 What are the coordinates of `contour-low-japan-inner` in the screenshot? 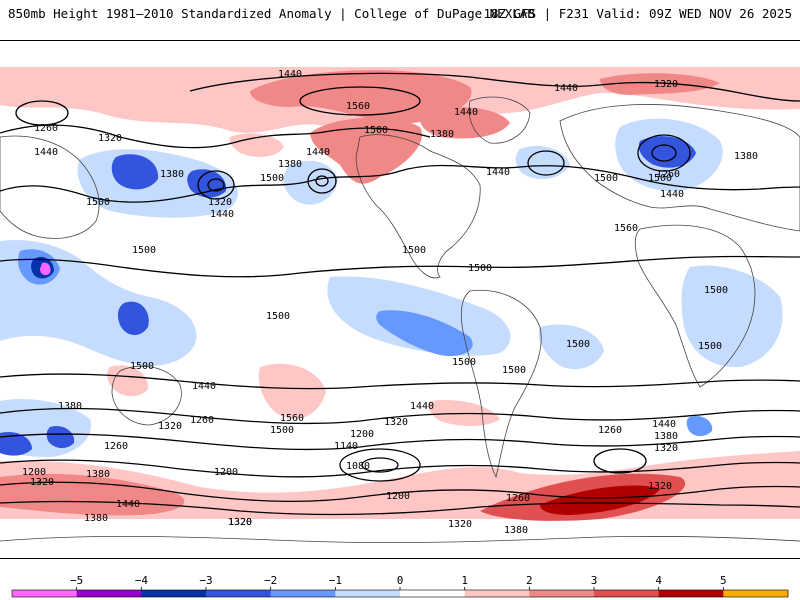 It's located at (216, 185).